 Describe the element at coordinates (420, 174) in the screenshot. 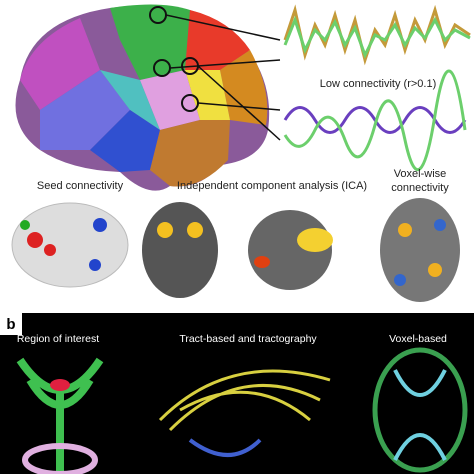

I see `method-label: Voxel-wise` at that location.